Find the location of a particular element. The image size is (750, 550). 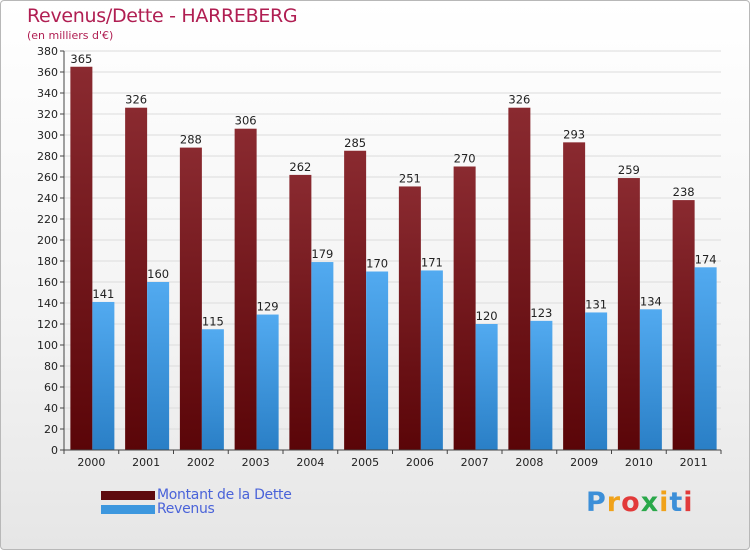

x-tick-label: 2011 is located at coordinates (694, 462).